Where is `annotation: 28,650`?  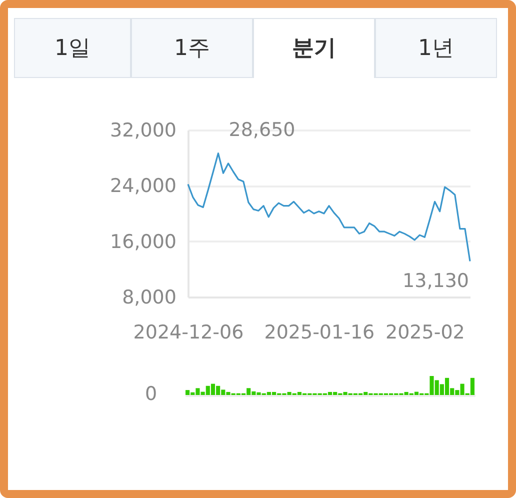 annotation: 28,650 is located at coordinates (262, 130).